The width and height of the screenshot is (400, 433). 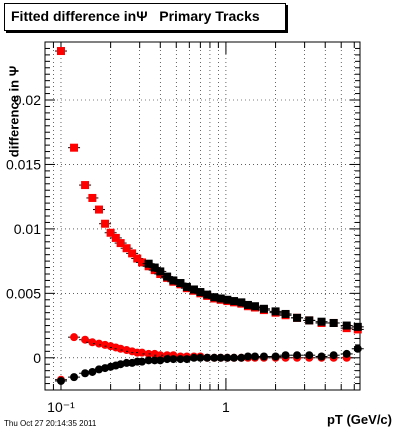 What do you see at coordinates (27, 100) in the screenshot?
I see `y-tick-label: 0.02` at bounding box center [27, 100].